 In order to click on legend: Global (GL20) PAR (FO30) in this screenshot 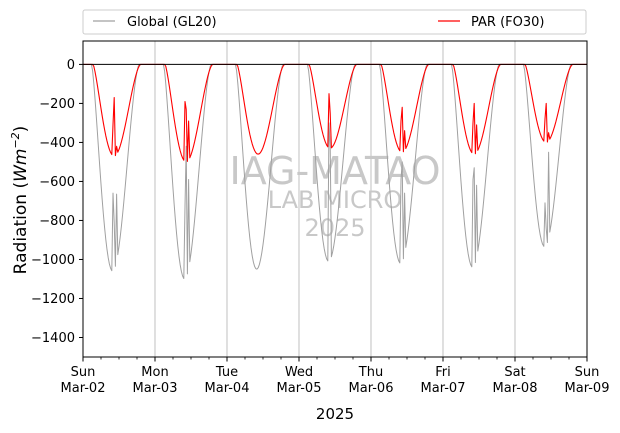, I will do `click(334, 22)`.